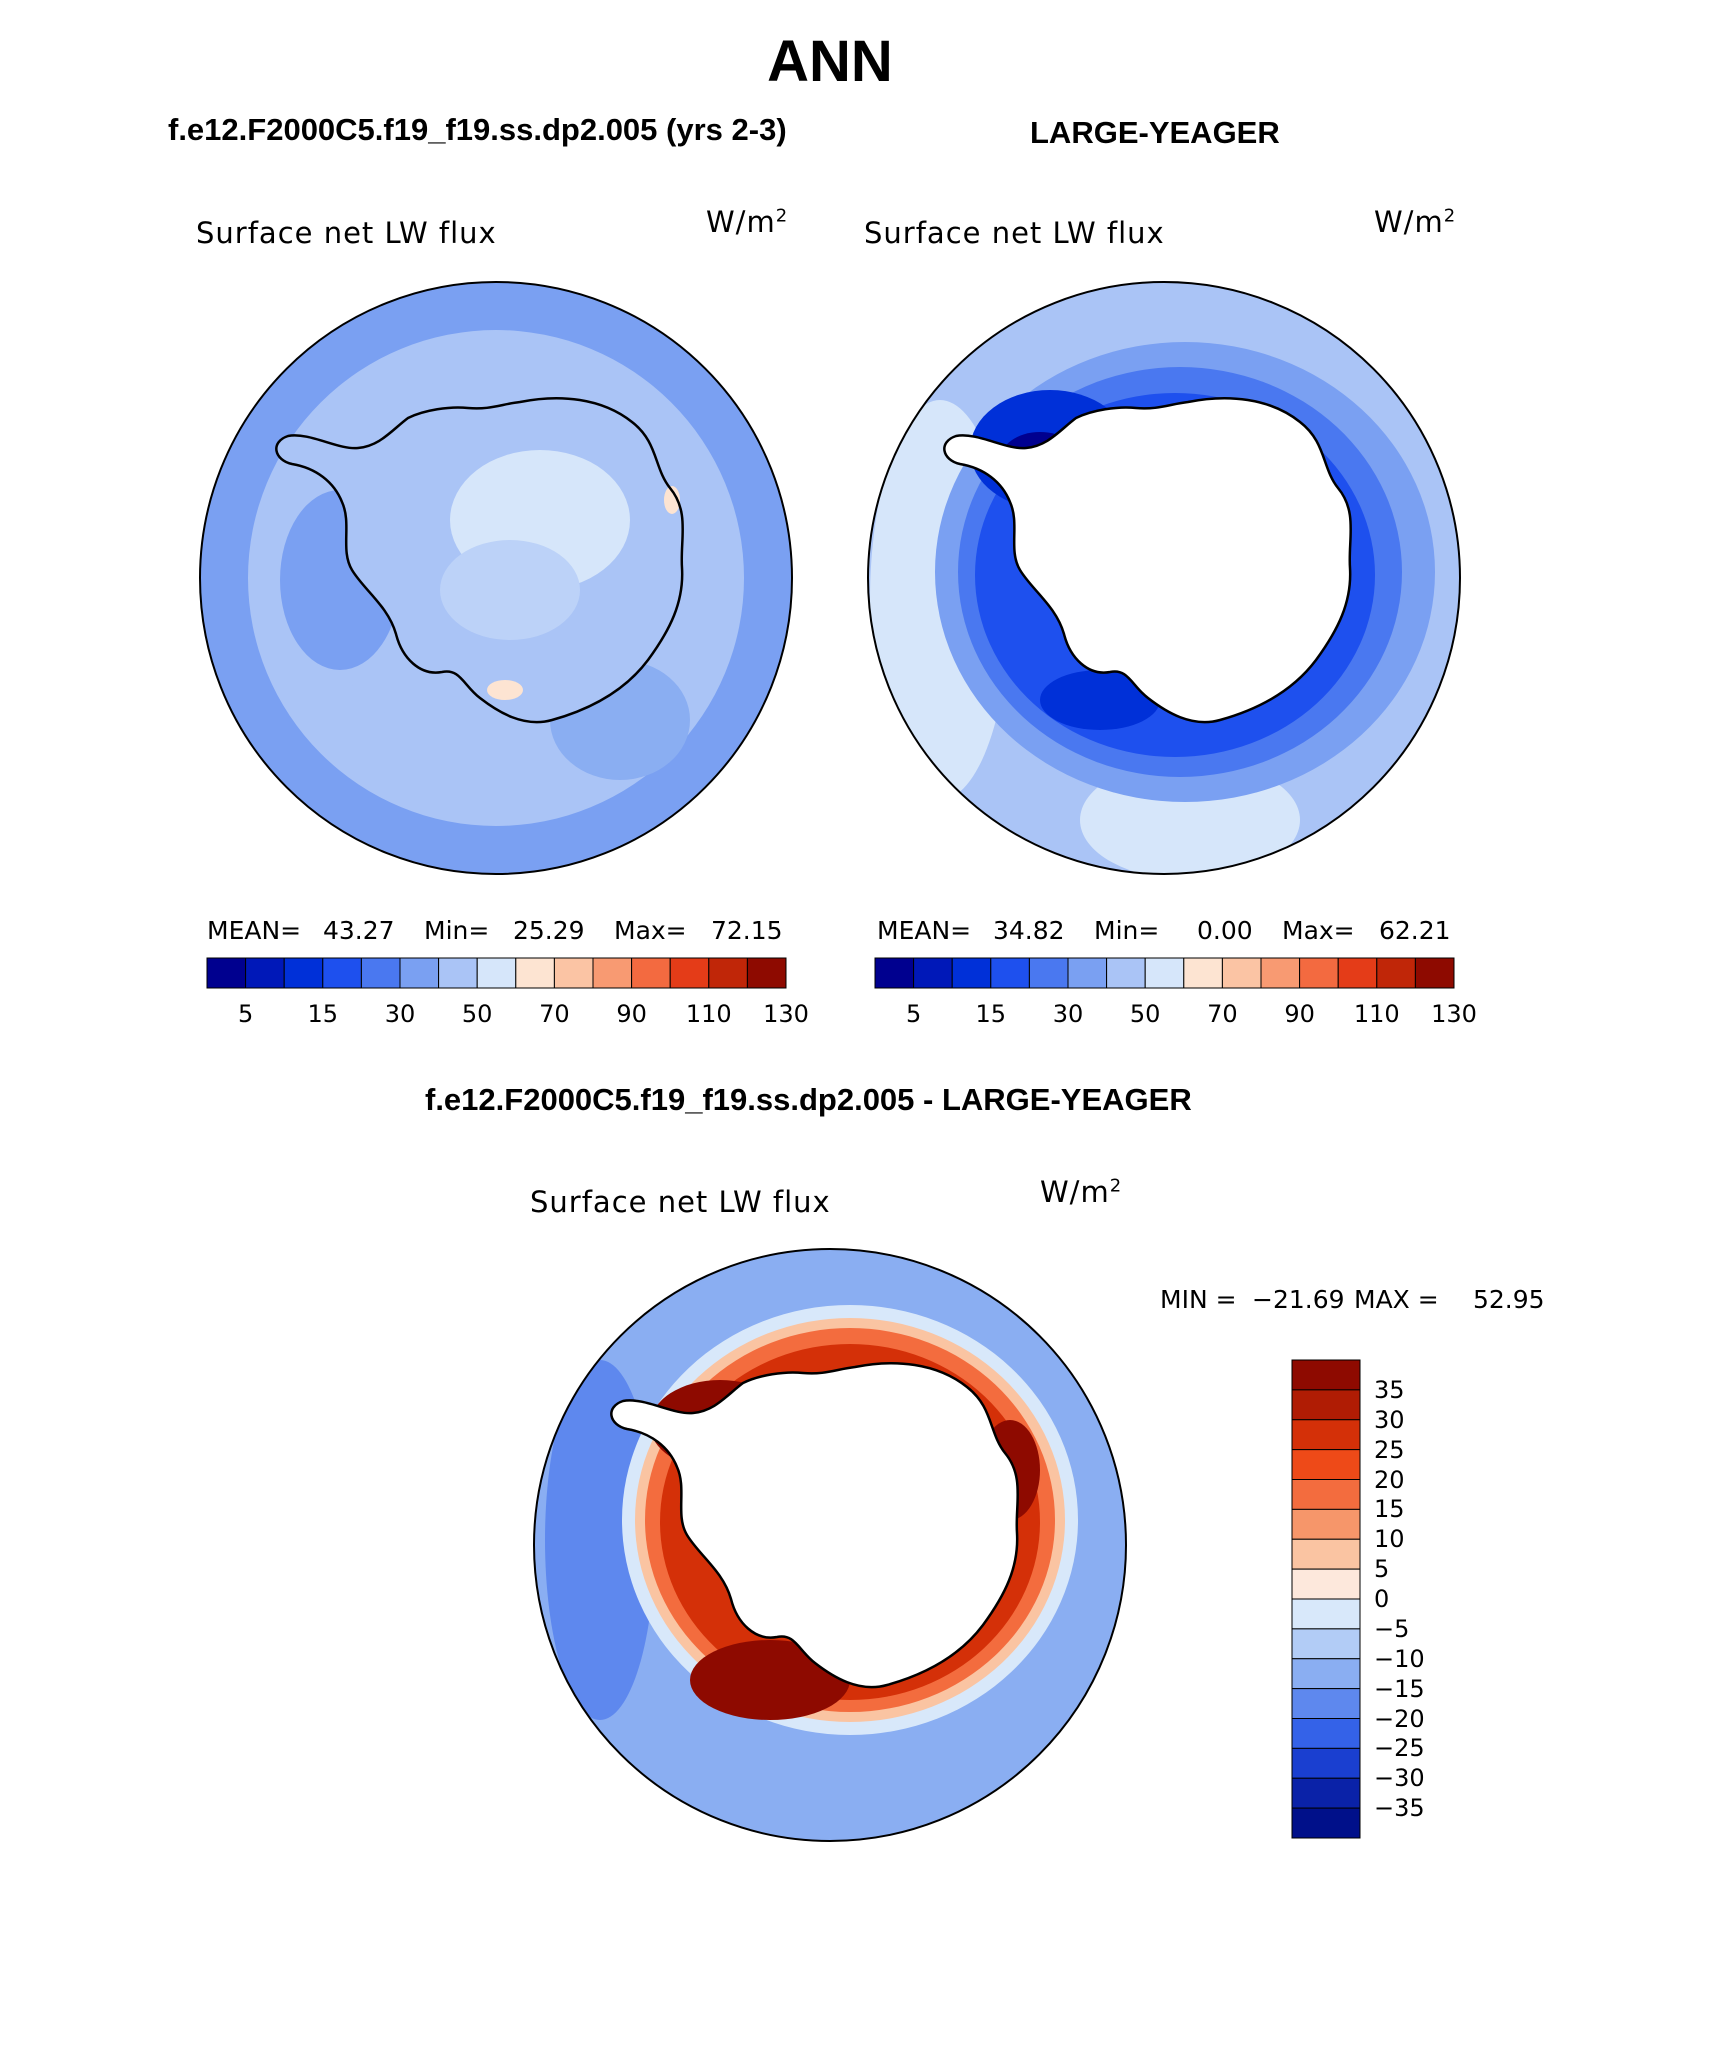  Describe the element at coordinates (708, 1014) in the screenshot. I see `panel-1-colorbar-tick: 110` at that location.